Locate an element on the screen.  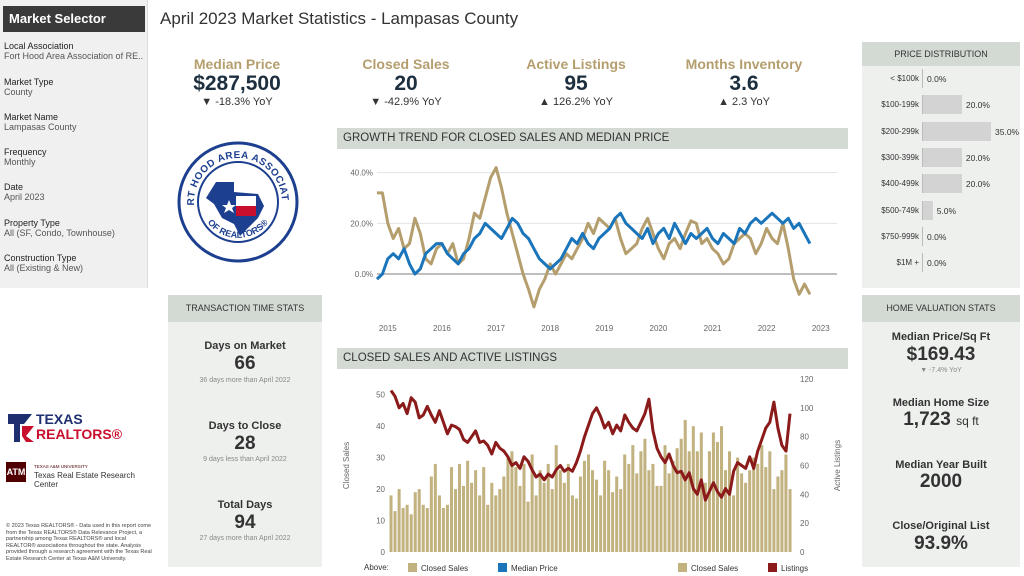
atm-icon: ATM is located at coordinates (16, 472).